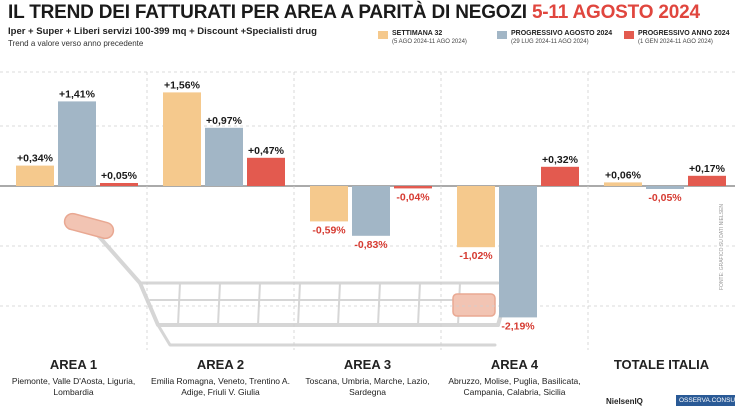 The width and height of the screenshot is (735, 413). What do you see at coordinates (550, 42) in the screenshot?
I see `legend-sublabel: (29 LUG 2024-11 AGO 2024)` at bounding box center [550, 42].